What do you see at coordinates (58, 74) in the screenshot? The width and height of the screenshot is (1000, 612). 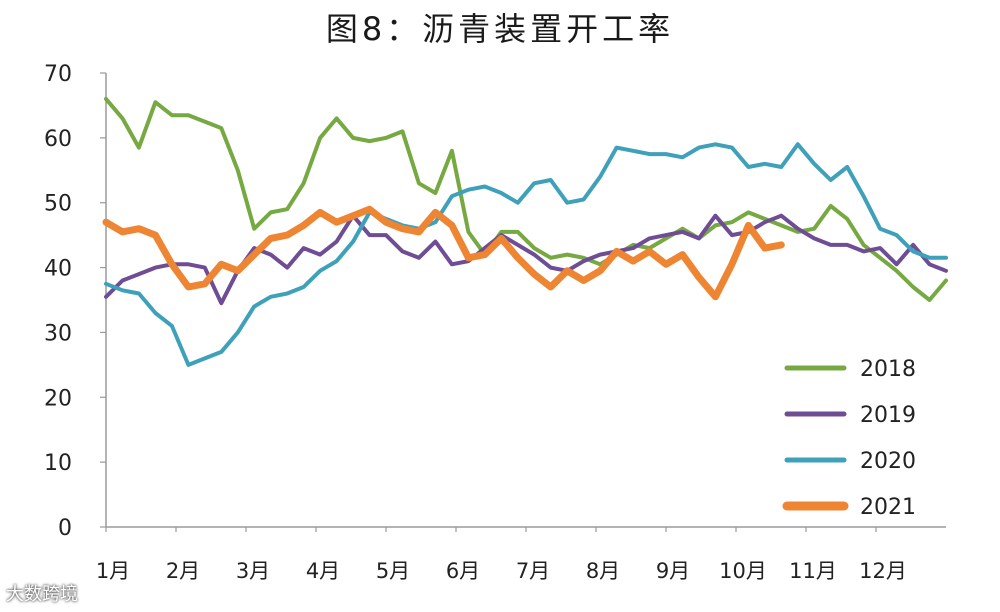 I see `y-tick-label: 70` at bounding box center [58, 74].